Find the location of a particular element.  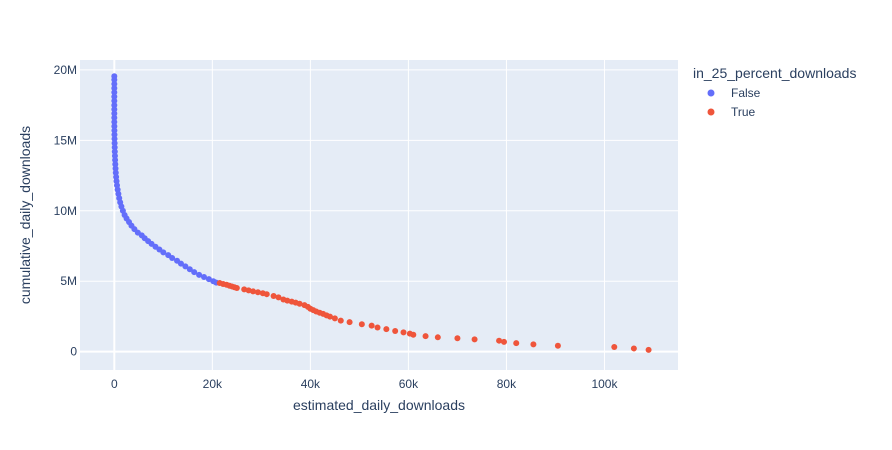

x-tick-label: 40k is located at coordinates (311, 384).